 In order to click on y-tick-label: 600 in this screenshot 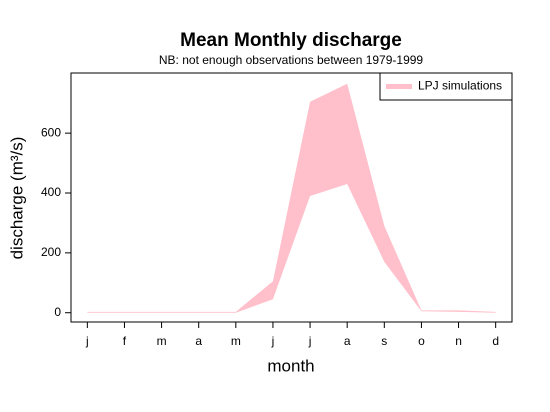, I will do `click(51, 132)`.